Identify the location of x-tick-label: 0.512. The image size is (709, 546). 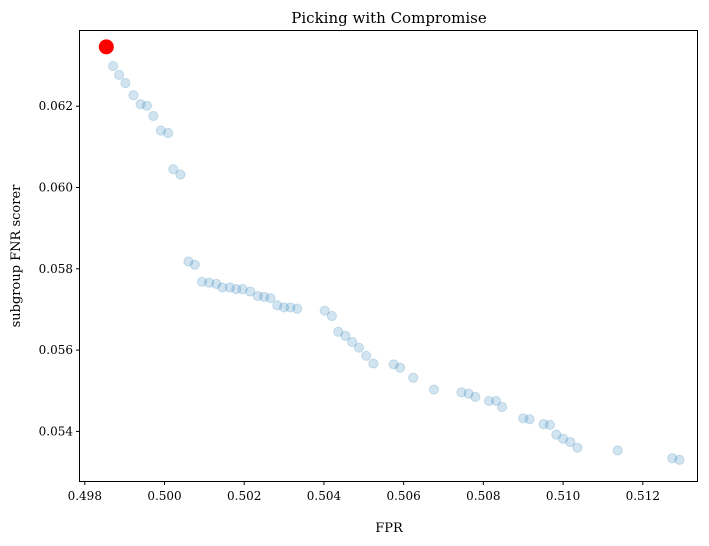
(643, 496).